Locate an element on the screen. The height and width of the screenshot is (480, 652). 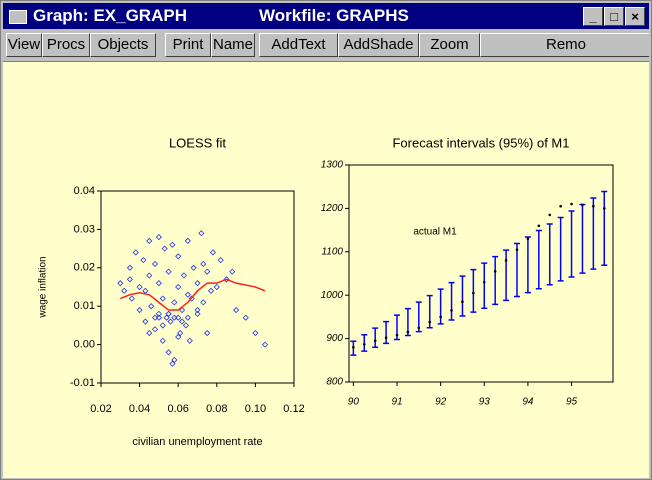
toolbar-button: View is located at coordinates (24, 45).